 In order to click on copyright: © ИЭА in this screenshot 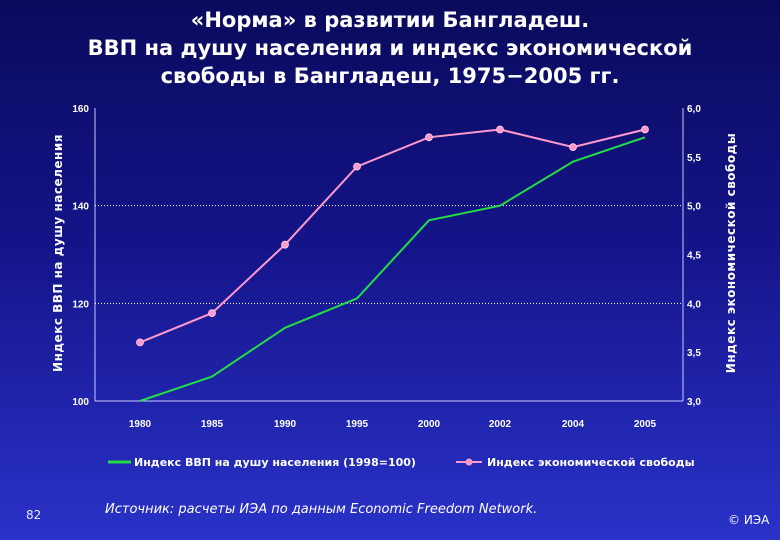, I will do `click(749, 520)`.